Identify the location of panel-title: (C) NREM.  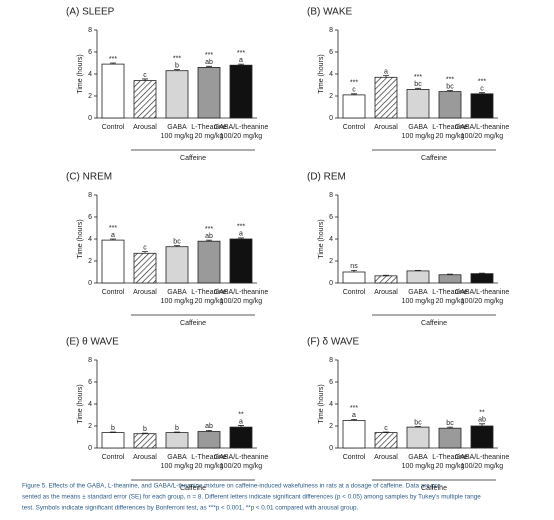
(89, 177).